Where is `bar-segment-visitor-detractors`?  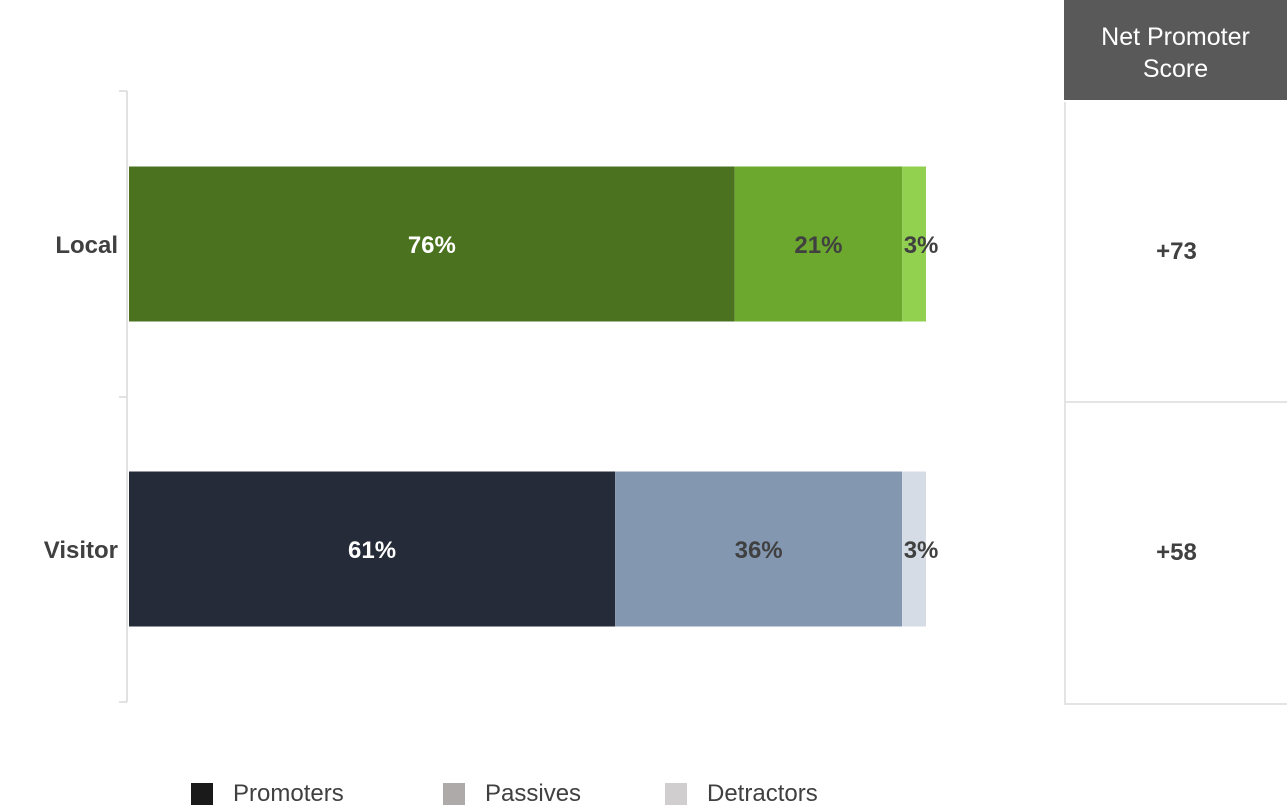
bar-segment-visitor-detractors is located at coordinates (914, 549).